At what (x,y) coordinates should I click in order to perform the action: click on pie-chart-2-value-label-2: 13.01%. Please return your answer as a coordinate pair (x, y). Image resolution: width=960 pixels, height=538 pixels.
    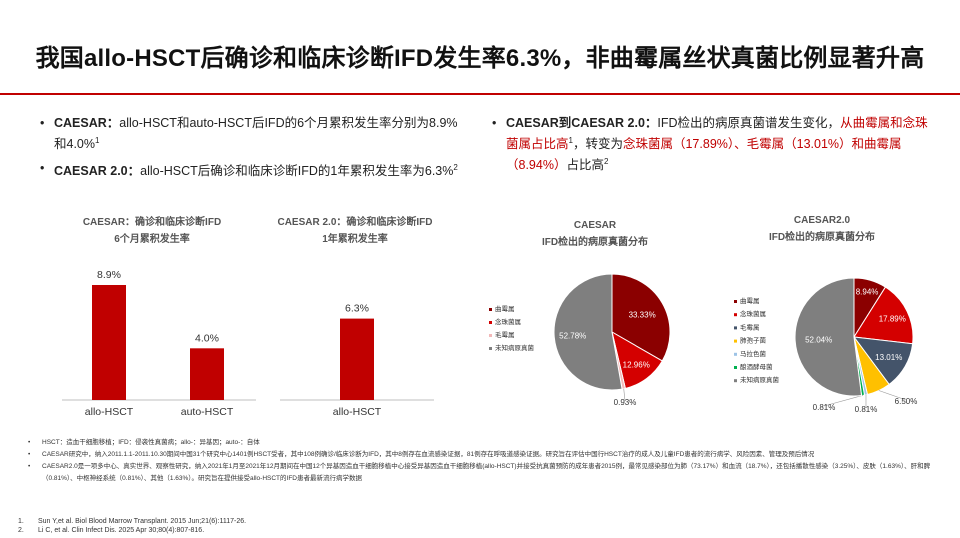
    Looking at the image, I should click on (888, 357).